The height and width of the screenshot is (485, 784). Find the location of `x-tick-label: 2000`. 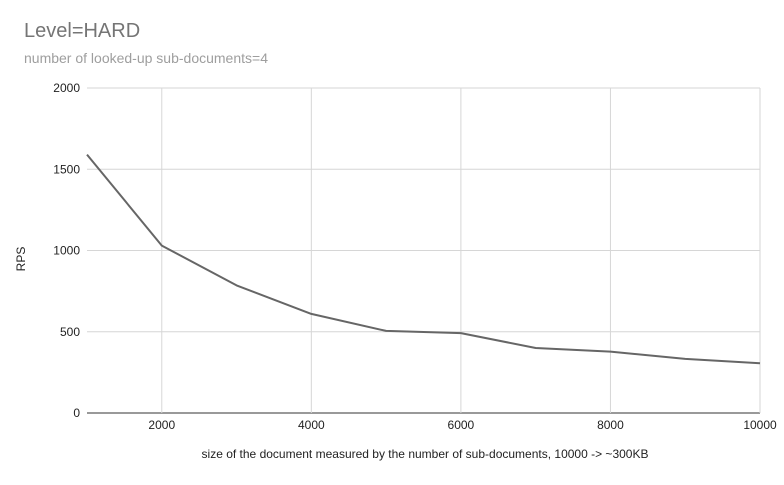

x-tick-label: 2000 is located at coordinates (161, 425).